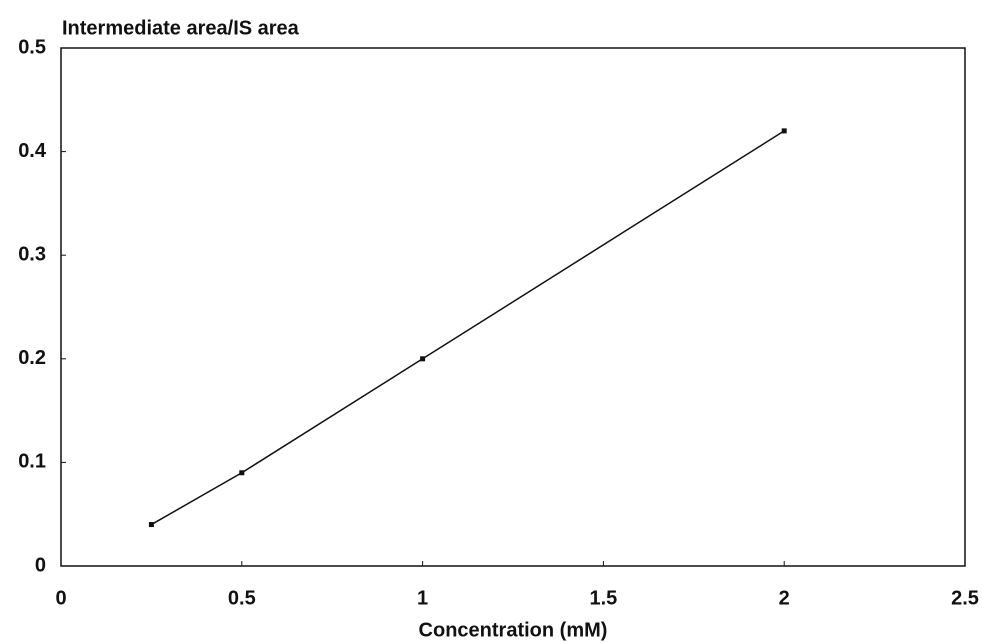  I want to click on y-tick-label: 0.1, so click(32, 462).